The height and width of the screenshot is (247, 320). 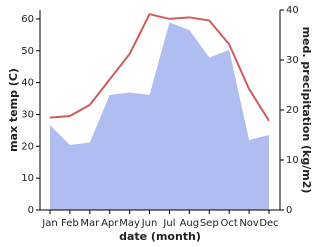 I want to click on y-tick-label: 10, so click(x=27, y=178).